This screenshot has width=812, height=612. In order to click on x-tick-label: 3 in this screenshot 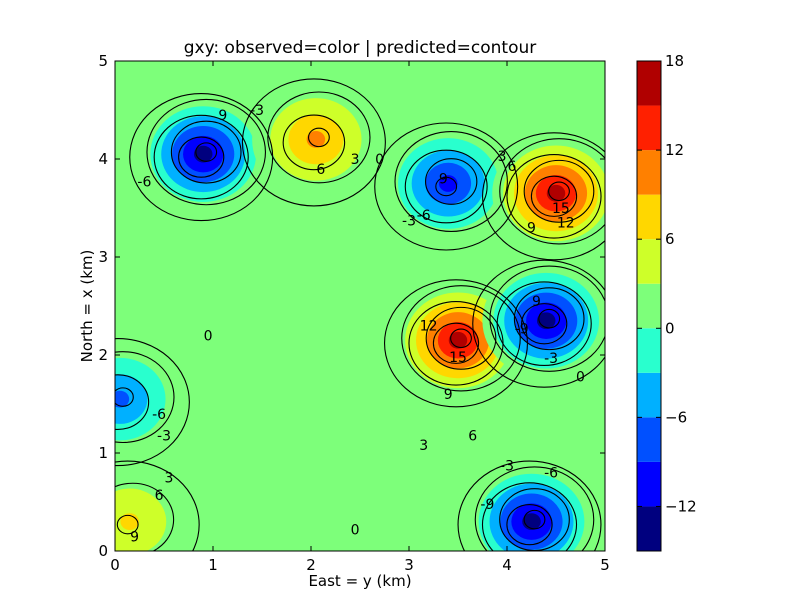, I will do `click(409, 565)`.